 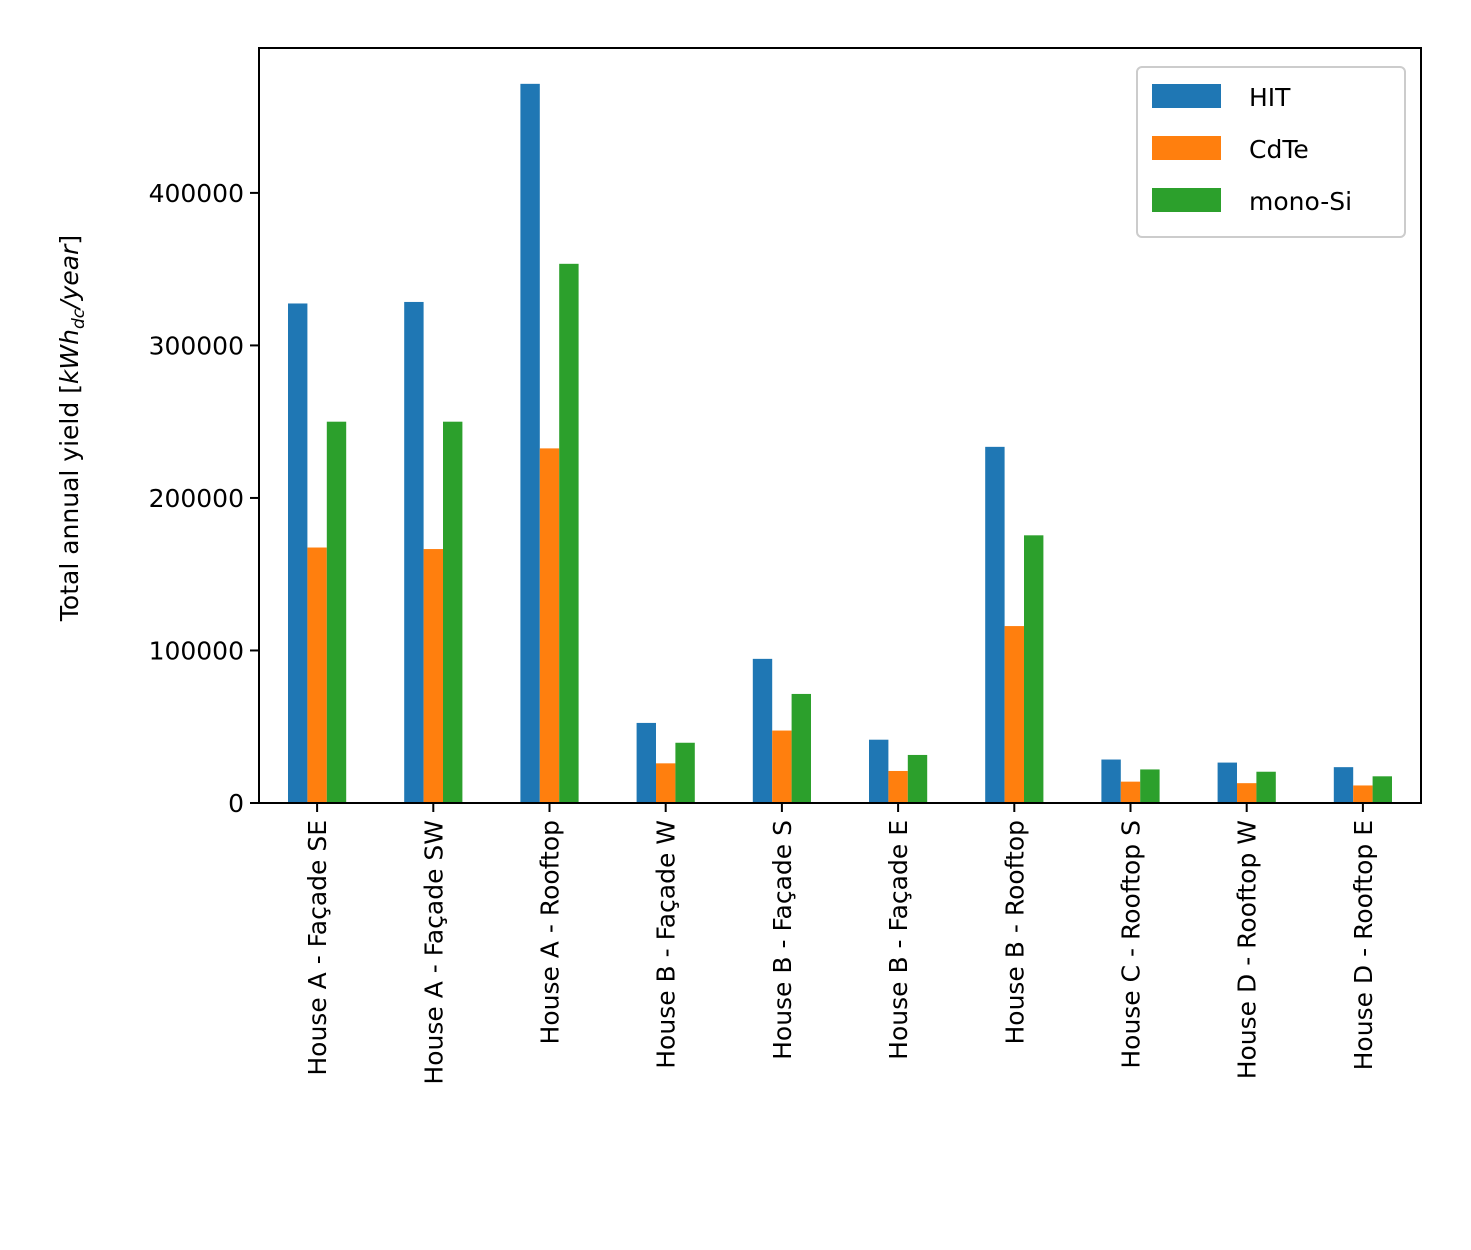 What do you see at coordinates (69, 277) in the screenshot?
I see `y-axis-title-unit-rest: /year` at bounding box center [69, 277].